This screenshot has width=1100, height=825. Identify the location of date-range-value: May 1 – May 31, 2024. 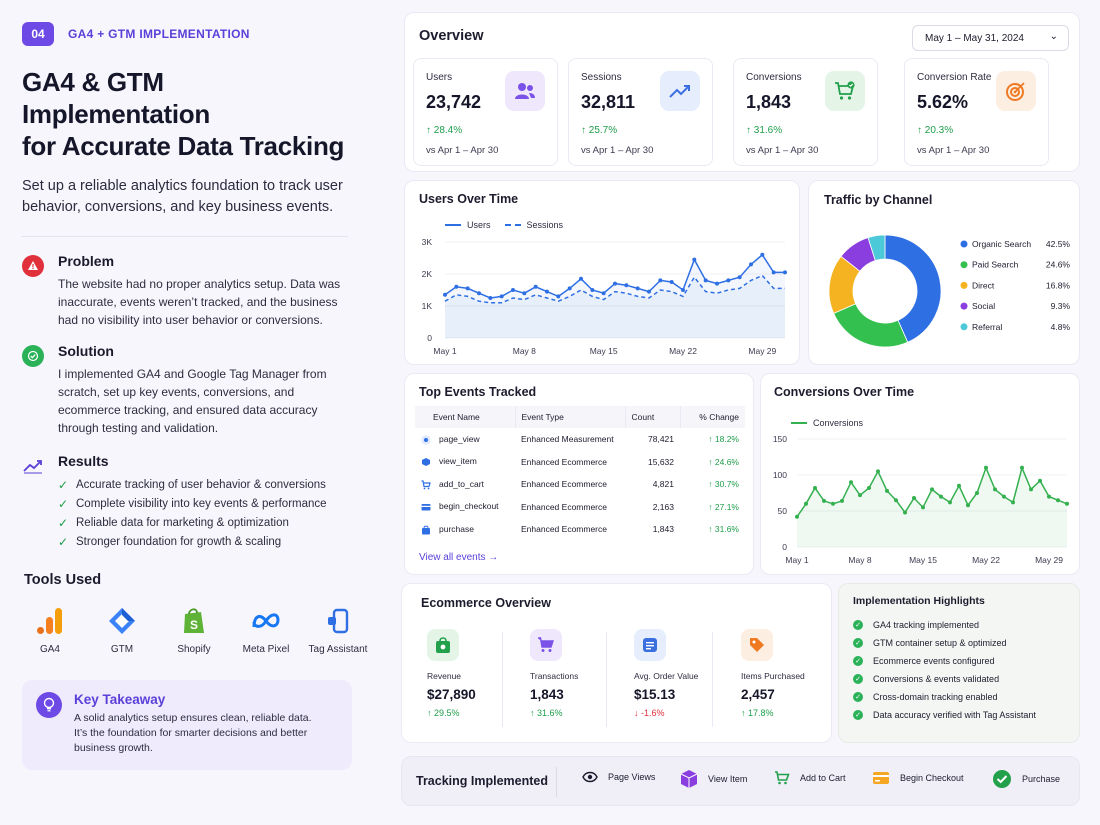
(974, 38).